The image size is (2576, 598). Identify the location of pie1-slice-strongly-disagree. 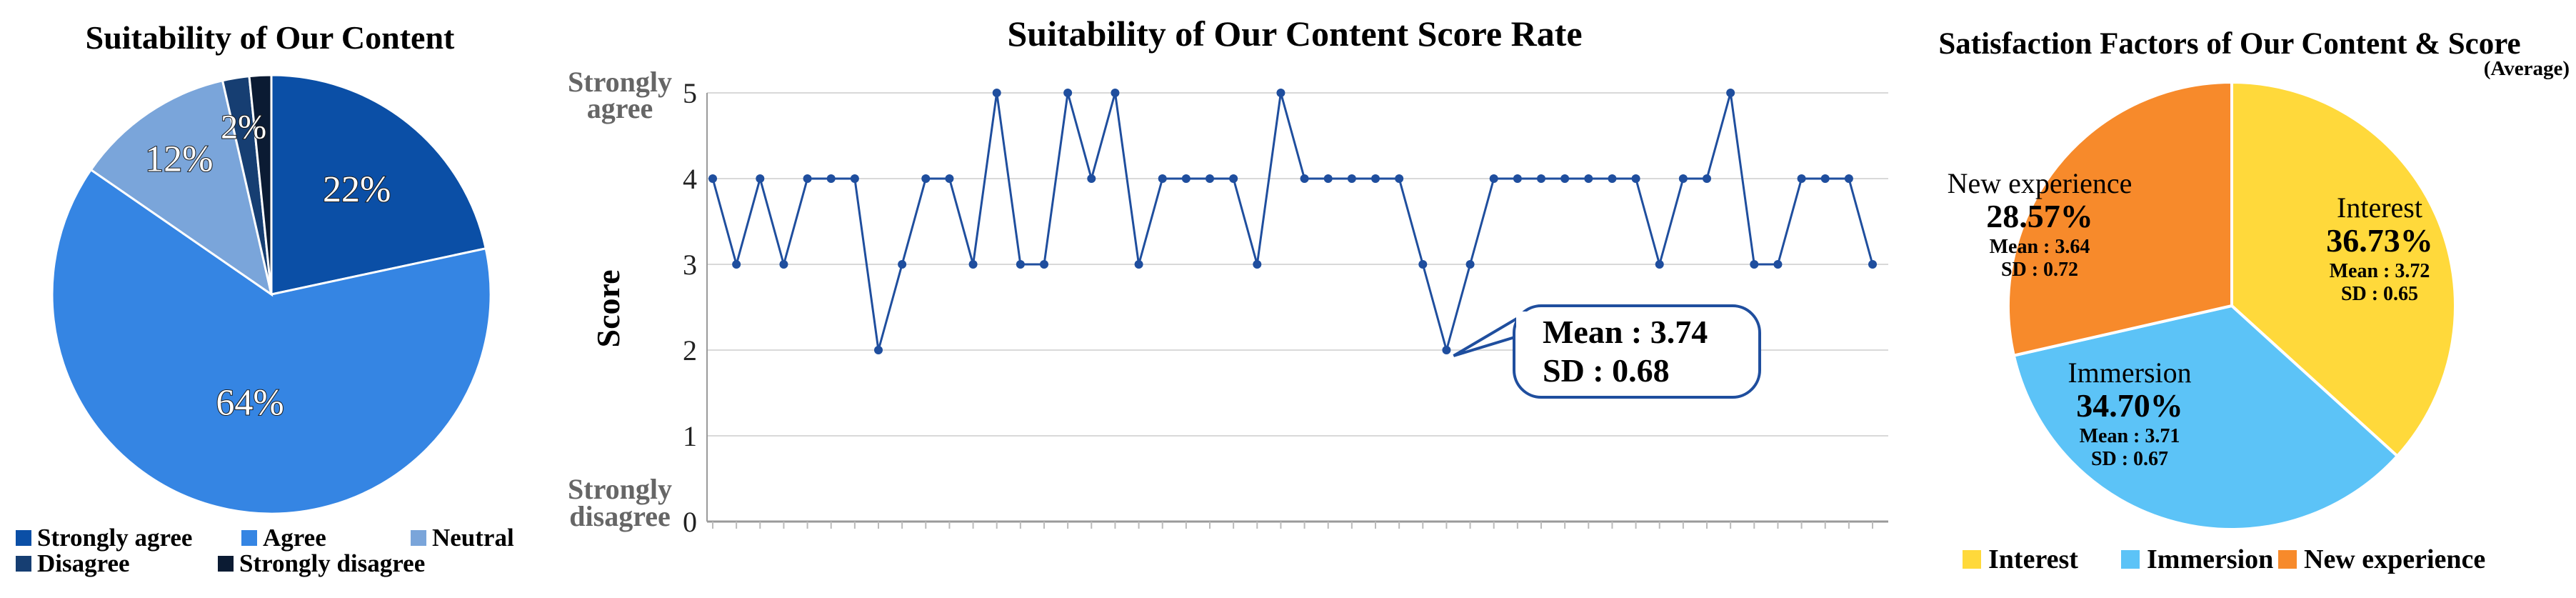
(260, 184).